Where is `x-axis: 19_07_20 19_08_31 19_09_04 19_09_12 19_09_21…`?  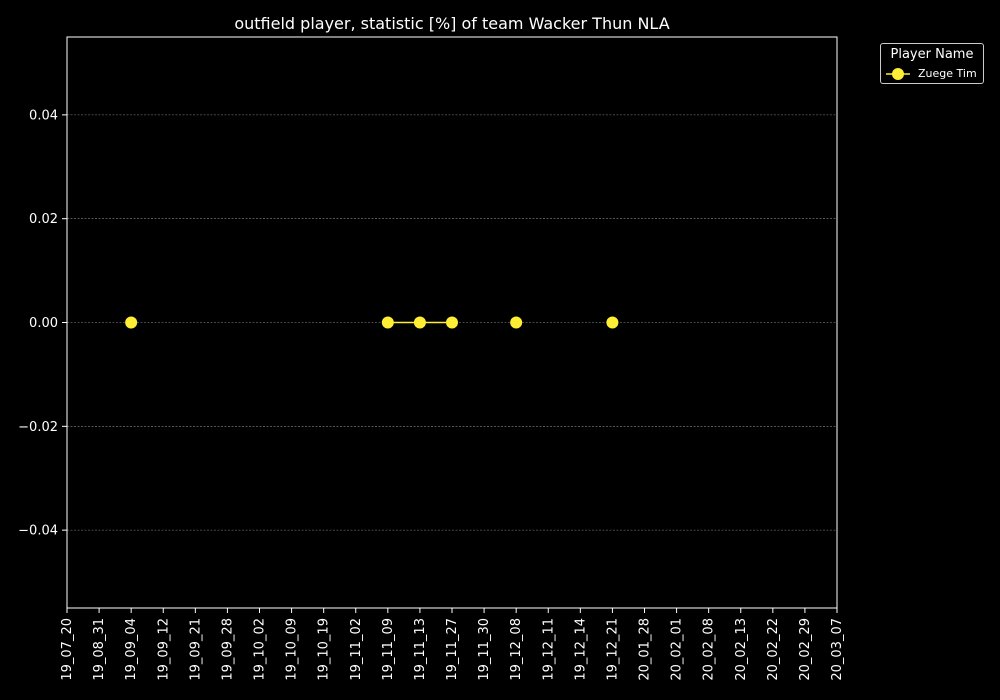 x-axis: 19_07_20 19_08_31 19_09_04 19_09_12 19_09_21… is located at coordinates (452, 644).